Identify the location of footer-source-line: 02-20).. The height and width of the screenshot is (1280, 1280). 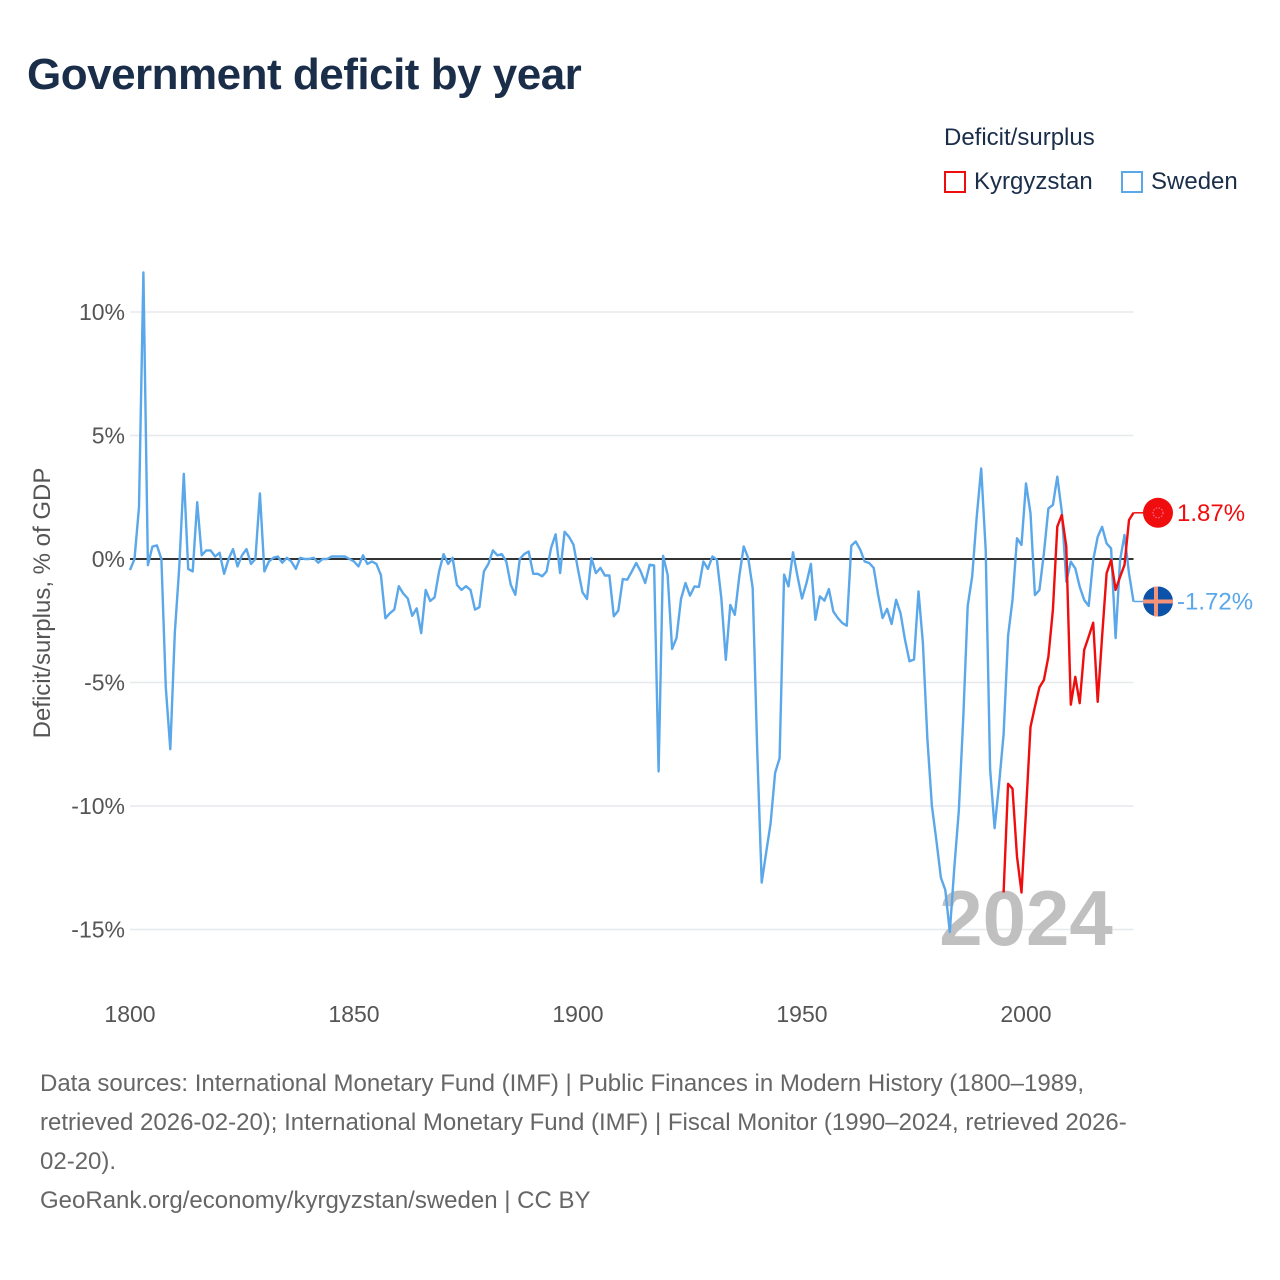
(78, 1161).